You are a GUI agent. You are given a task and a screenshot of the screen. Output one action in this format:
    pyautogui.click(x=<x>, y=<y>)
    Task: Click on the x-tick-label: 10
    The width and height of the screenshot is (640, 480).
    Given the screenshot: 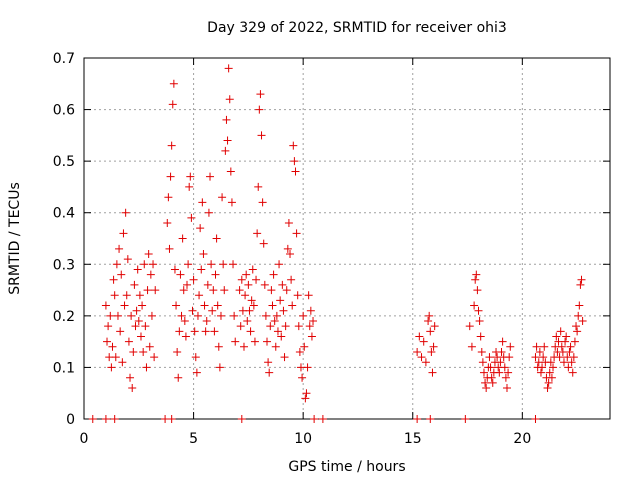 What is the action you would take?
    pyautogui.click(x=303, y=439)
    